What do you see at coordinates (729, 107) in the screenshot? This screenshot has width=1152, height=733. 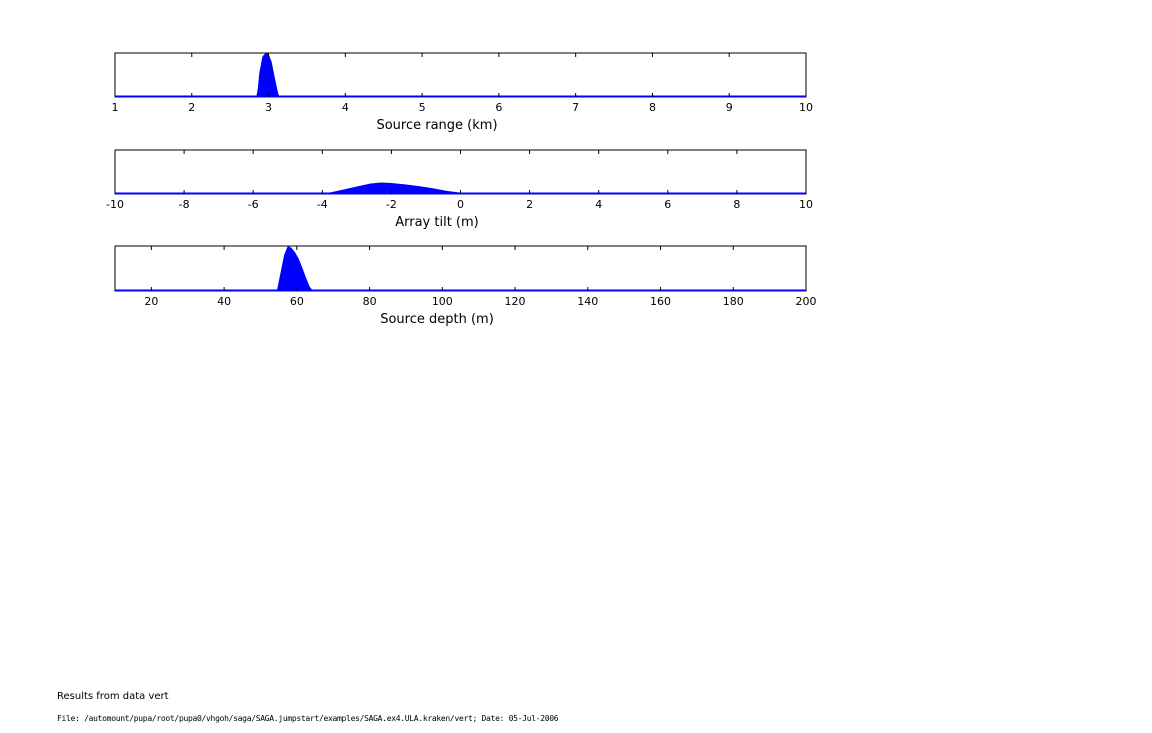 I see `x-tick-label: 9` at bounding box center [729, 107].